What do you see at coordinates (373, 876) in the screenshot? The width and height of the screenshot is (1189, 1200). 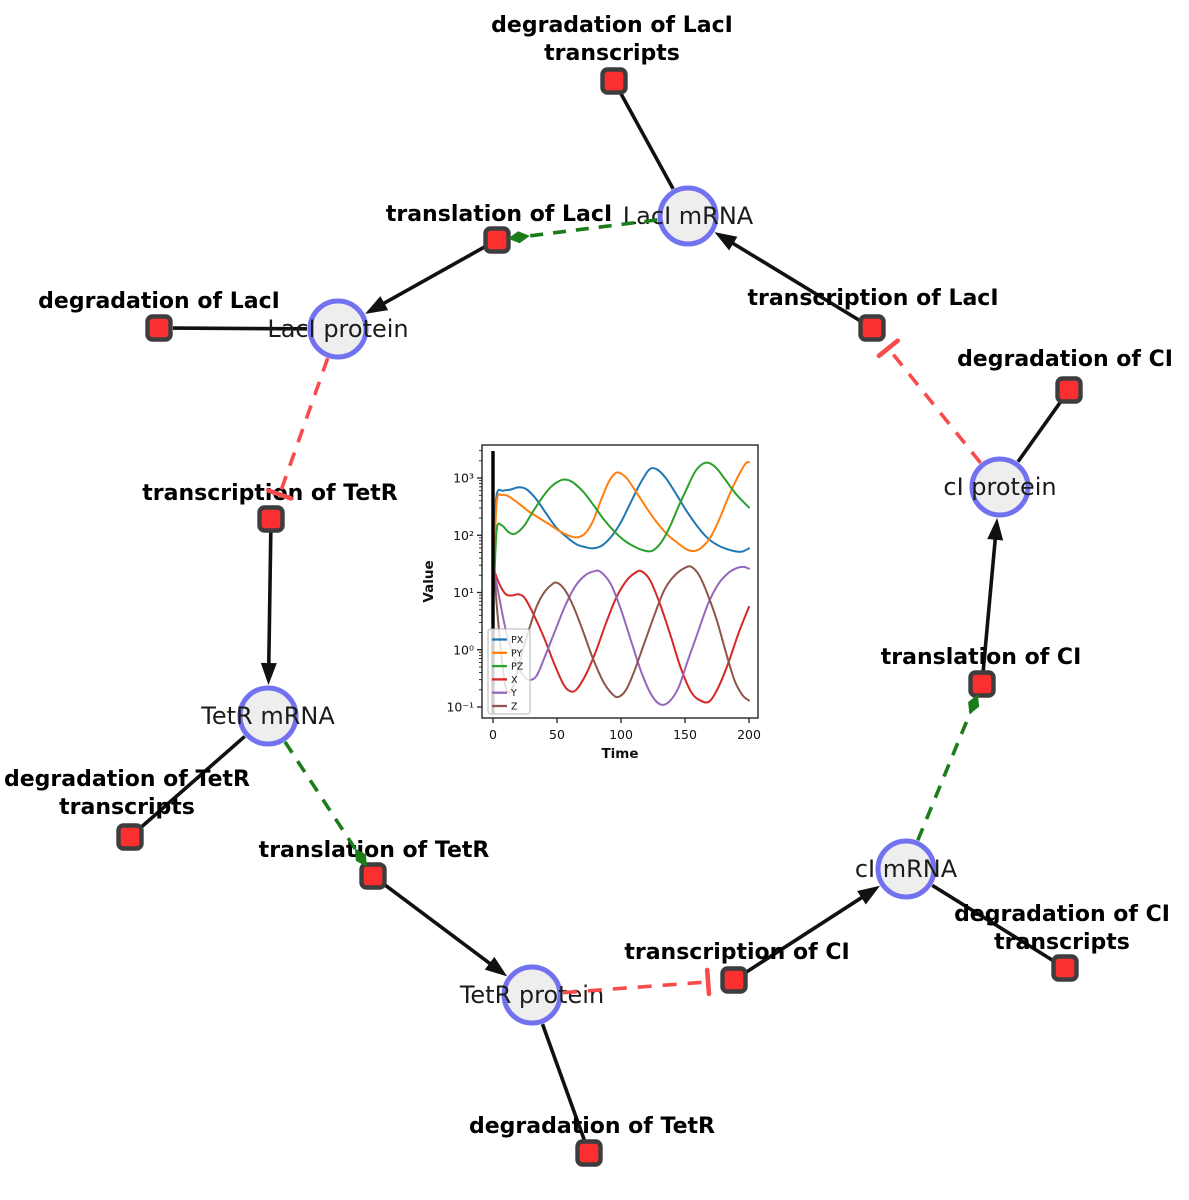 I see `reaction-node-transl-tetr` at bounding box center [373, 876].